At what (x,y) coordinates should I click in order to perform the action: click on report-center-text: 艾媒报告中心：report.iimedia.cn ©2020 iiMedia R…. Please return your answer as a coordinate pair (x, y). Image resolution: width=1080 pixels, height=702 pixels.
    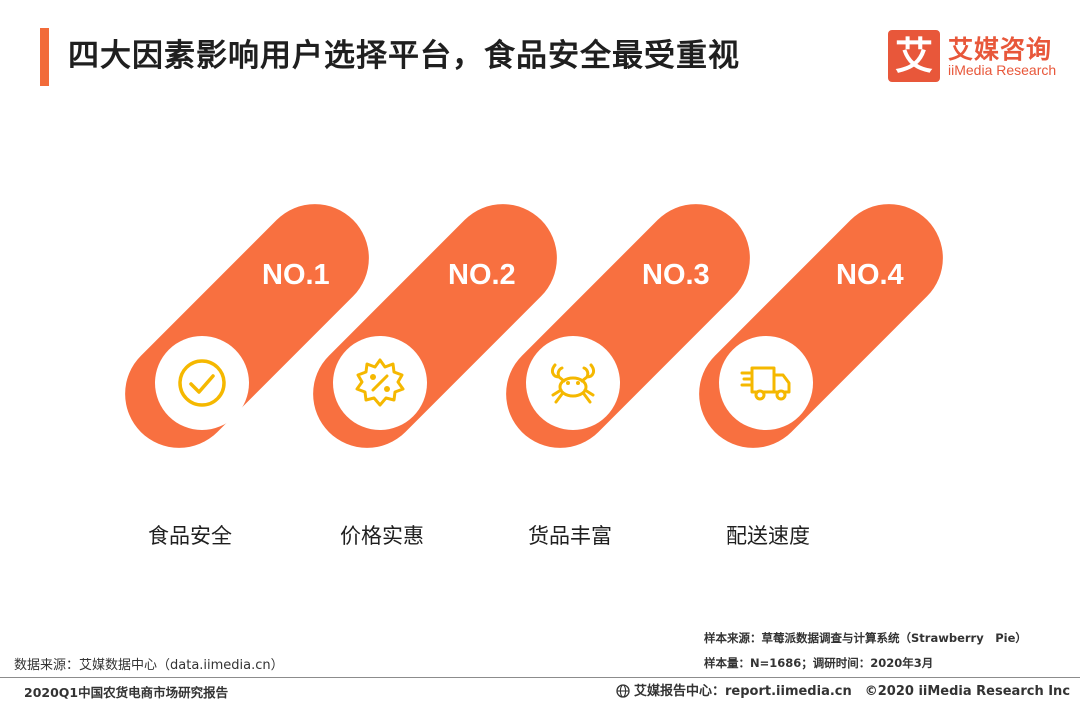
    Looking at the image, I should click on (852, 691).